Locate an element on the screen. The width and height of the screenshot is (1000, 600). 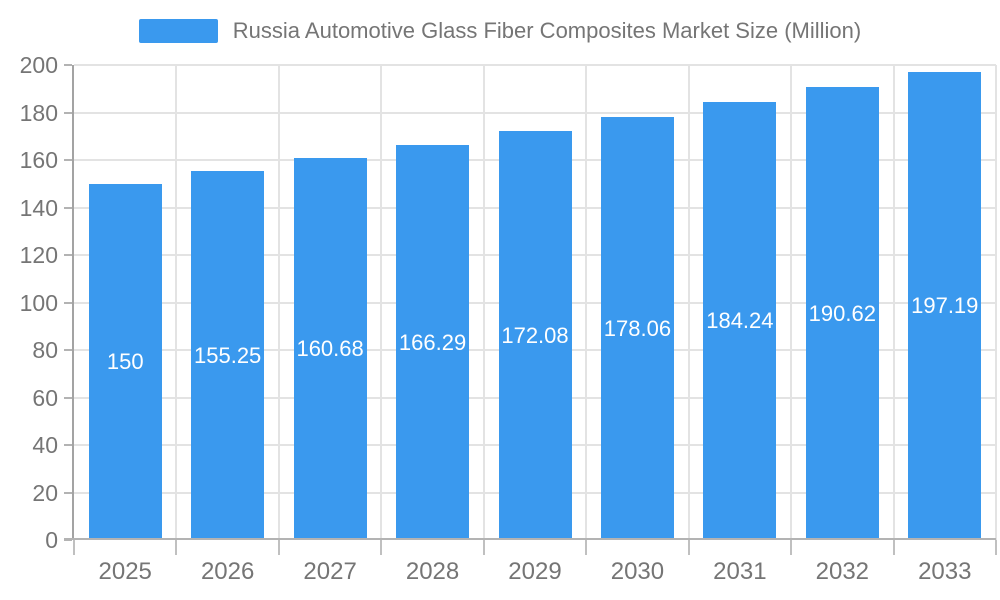
bar-2025 is located at coordinates (125, 361).